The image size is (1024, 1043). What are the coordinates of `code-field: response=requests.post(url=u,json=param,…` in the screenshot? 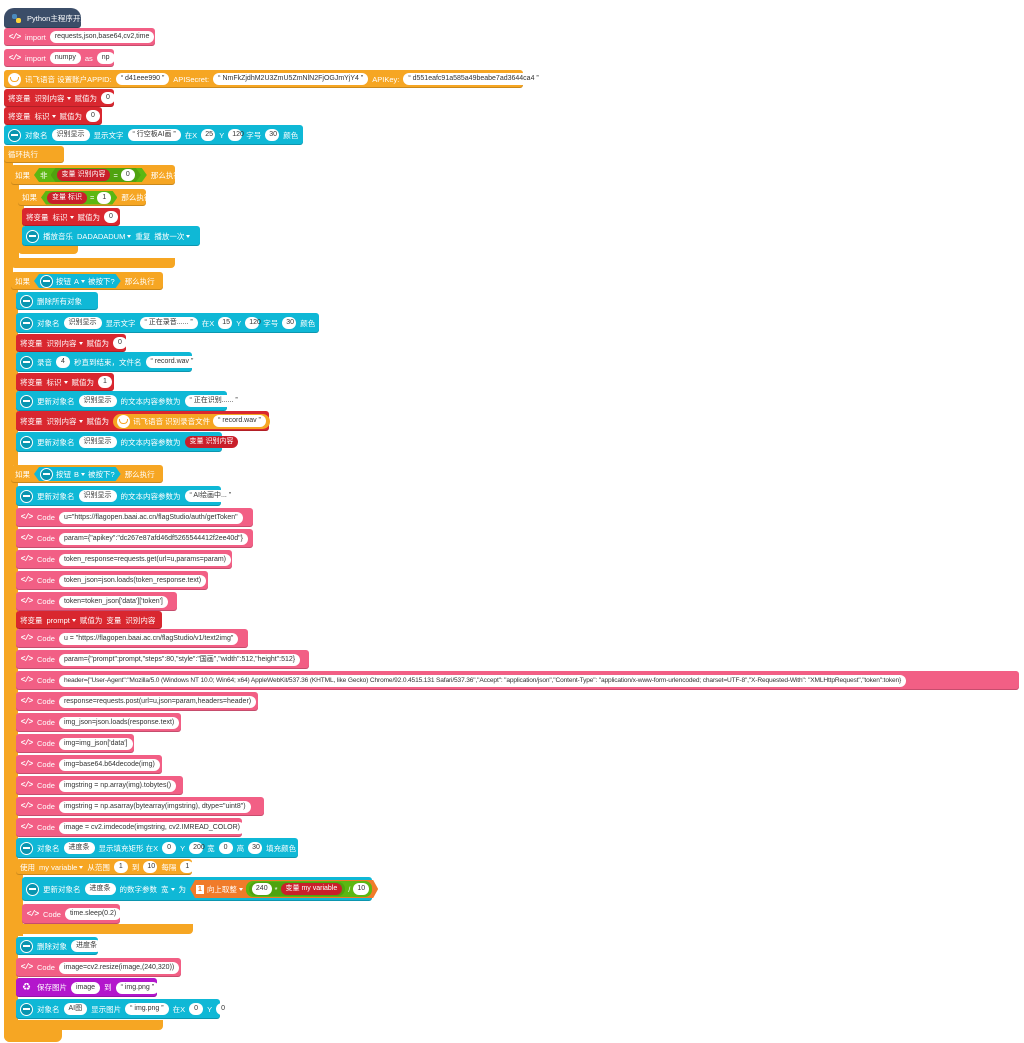 It's located at (157, 701).